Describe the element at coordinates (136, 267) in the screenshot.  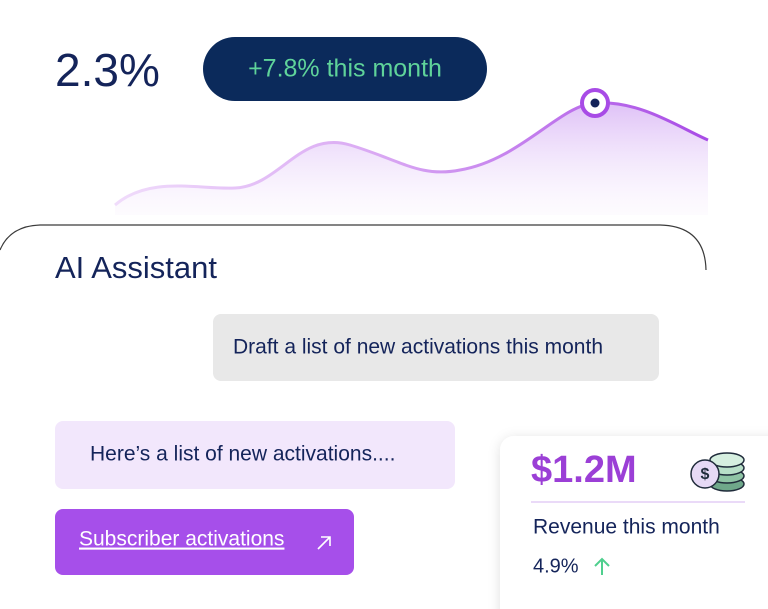
I see `assistant-title: AI Assistant` at that location.